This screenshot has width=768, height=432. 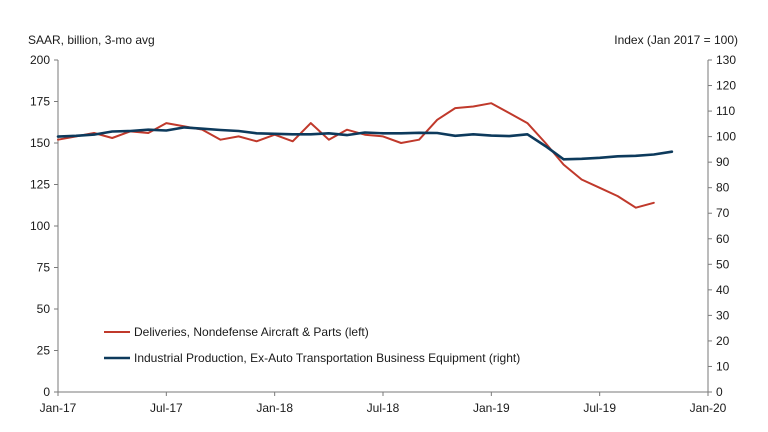 I want to click on left-tick-label: 150, so click(x=40, y=143).